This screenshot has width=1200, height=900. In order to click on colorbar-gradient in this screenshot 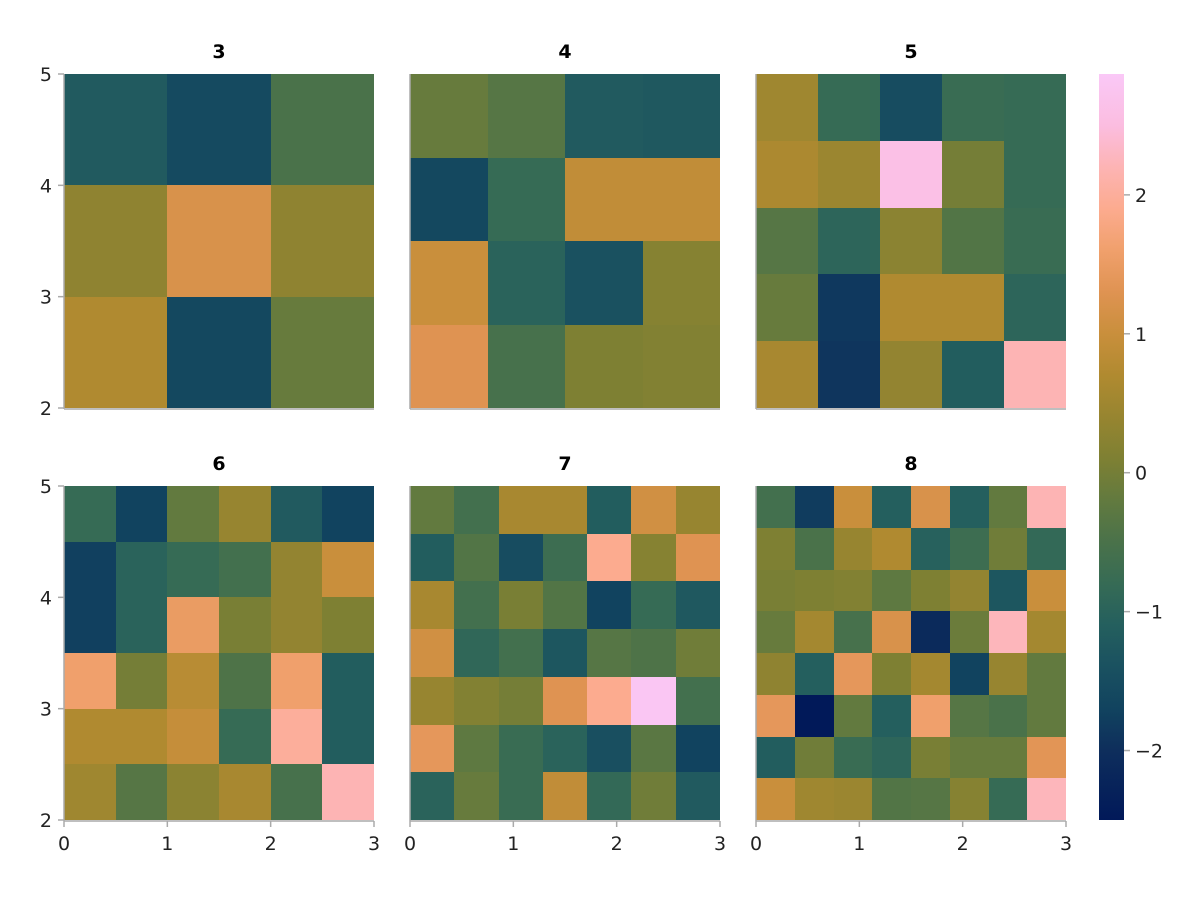, I will do `click(1111, 447)`.